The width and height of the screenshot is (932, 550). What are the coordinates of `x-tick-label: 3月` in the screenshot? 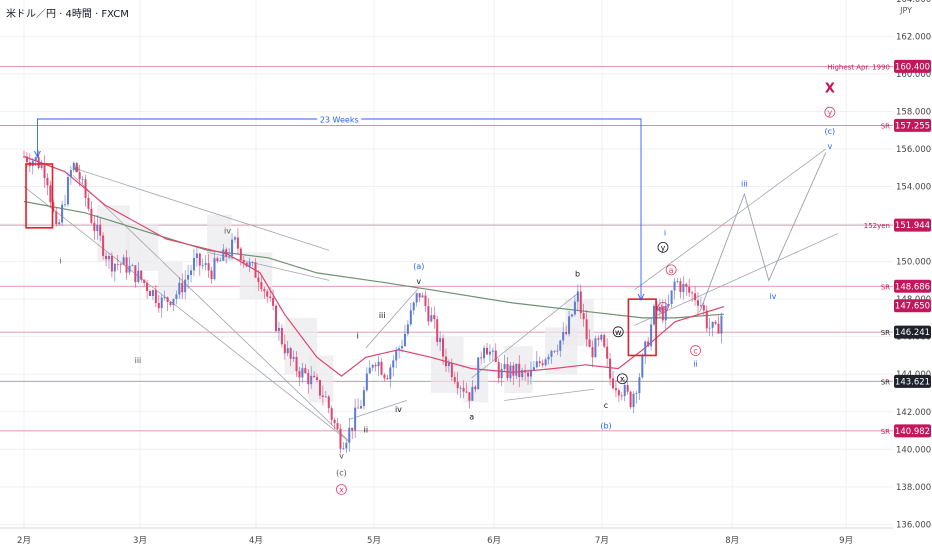 It's located at (140, 541).